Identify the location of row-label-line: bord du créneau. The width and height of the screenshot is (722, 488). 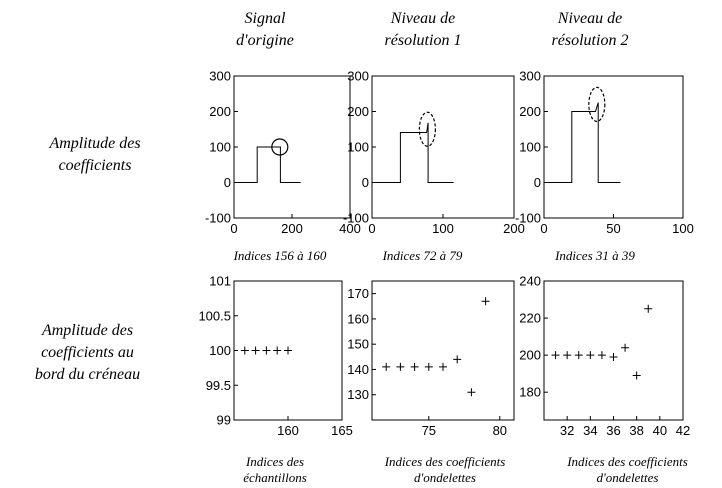
(87, 374).